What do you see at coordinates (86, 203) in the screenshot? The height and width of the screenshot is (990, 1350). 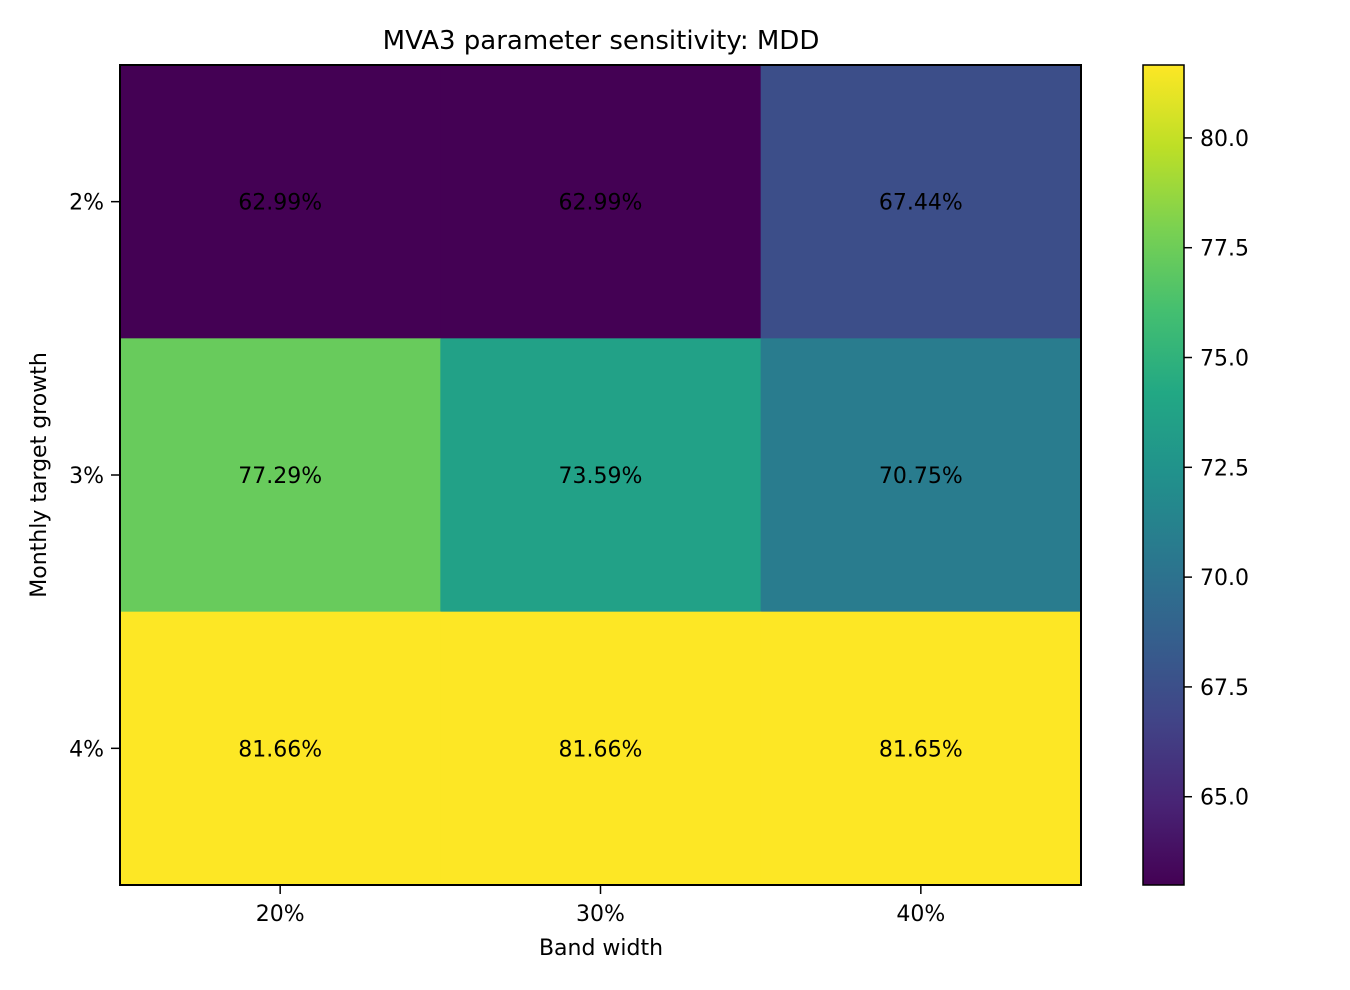 I see `y-tick-label: 2%` at bounding box center [86, 203].